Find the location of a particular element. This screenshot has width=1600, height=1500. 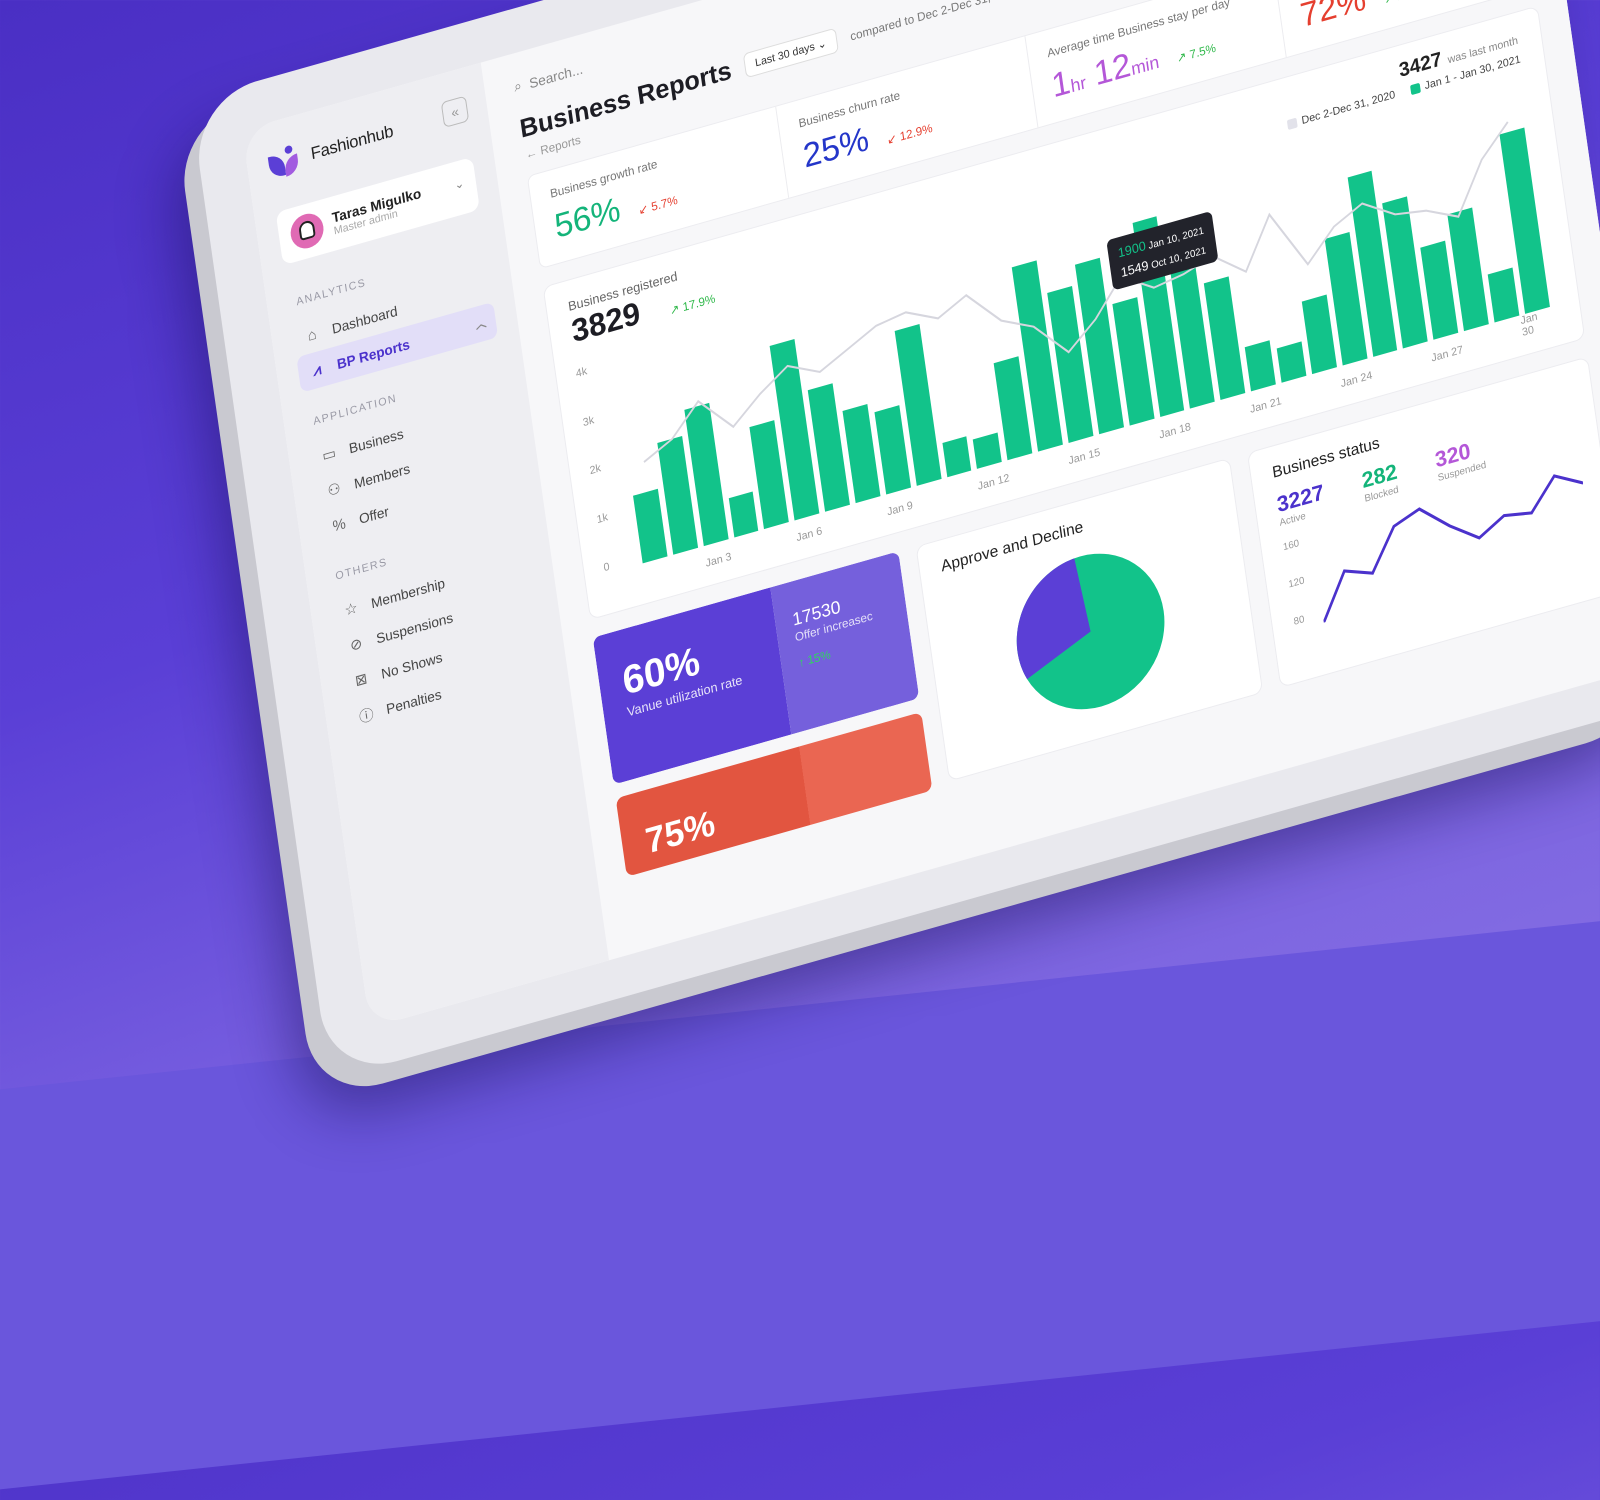

y-tick: 1k is located at coordinates (602, 518).